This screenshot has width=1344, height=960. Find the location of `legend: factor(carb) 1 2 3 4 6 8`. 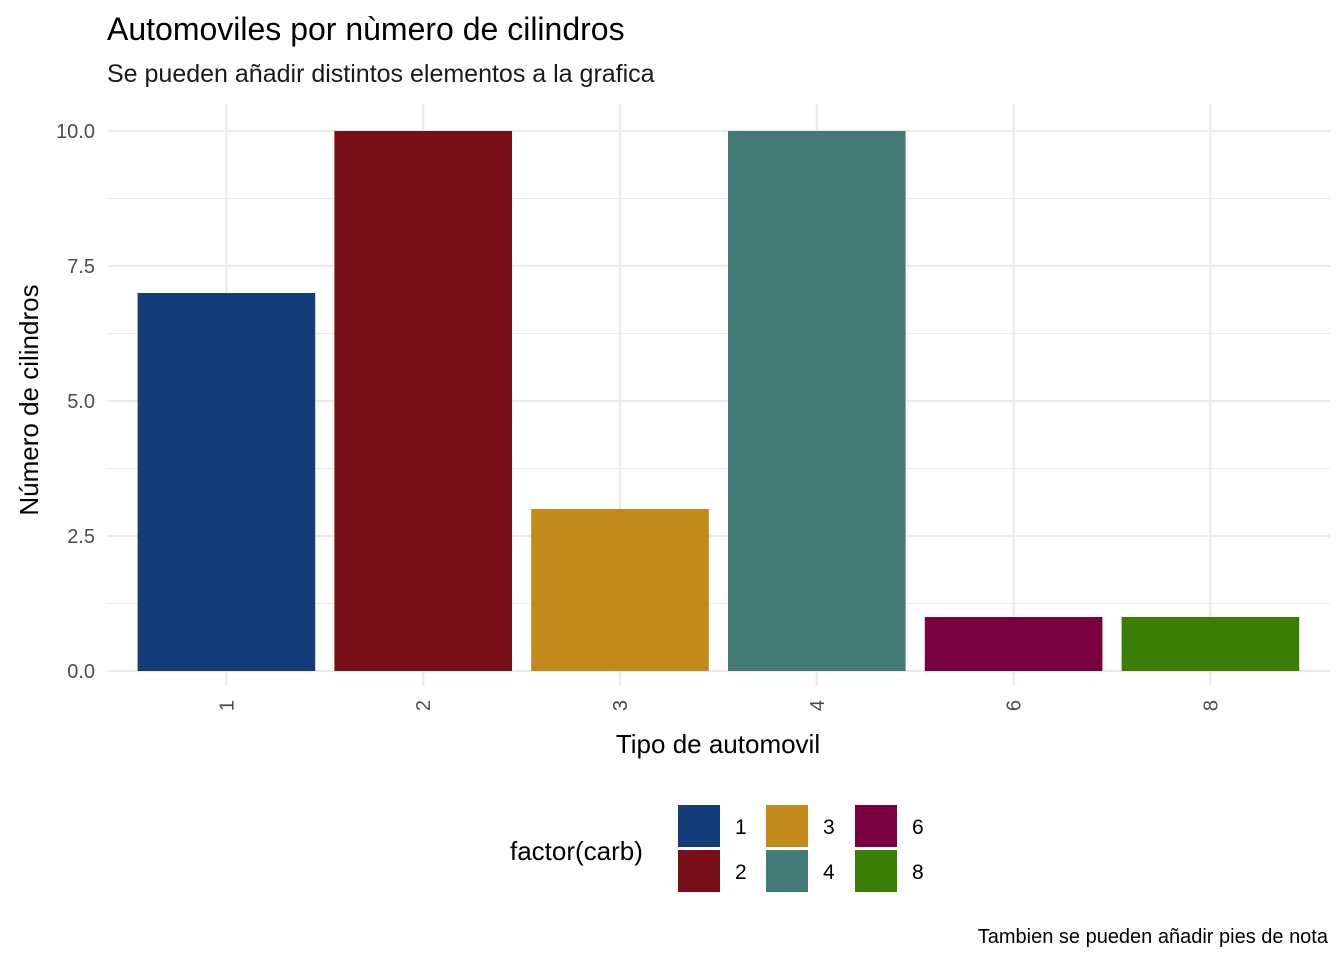

legend: factor(carb) 1 2 3 4 6 8 is located at coordinates (717, 848).